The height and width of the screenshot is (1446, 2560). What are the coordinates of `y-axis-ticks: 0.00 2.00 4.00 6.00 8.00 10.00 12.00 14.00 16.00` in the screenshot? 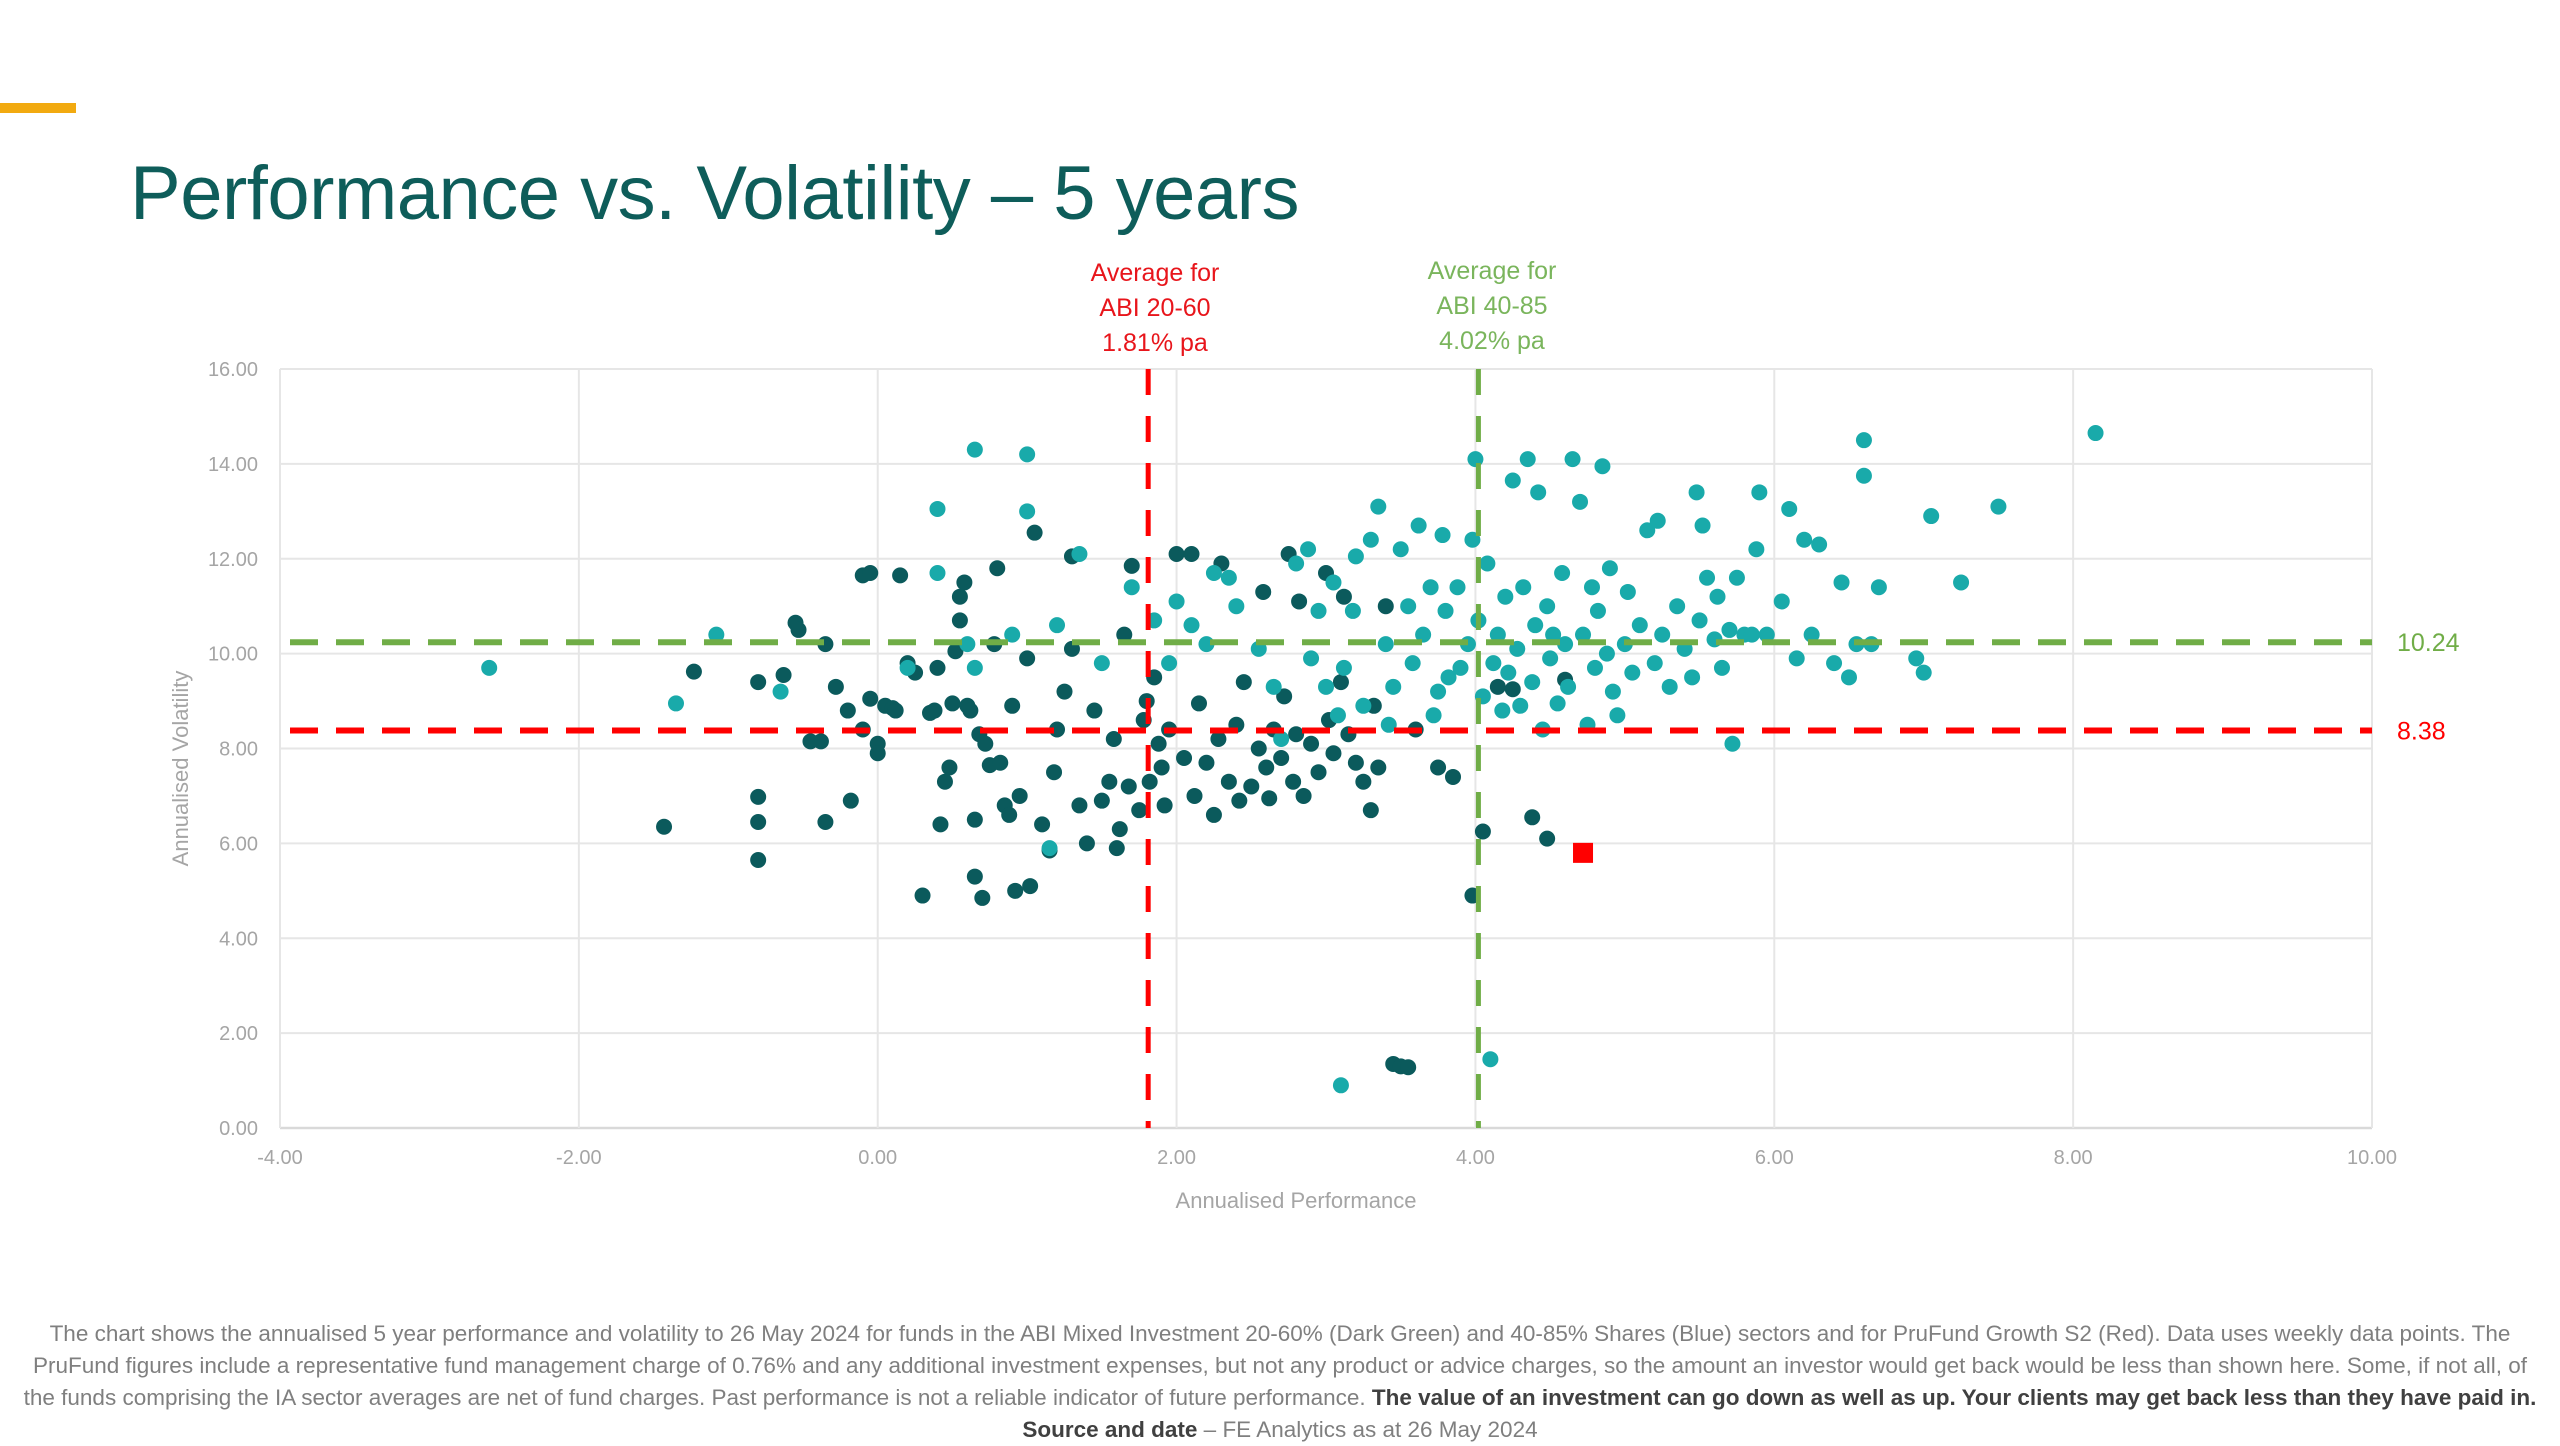 It's located at (233, 749).